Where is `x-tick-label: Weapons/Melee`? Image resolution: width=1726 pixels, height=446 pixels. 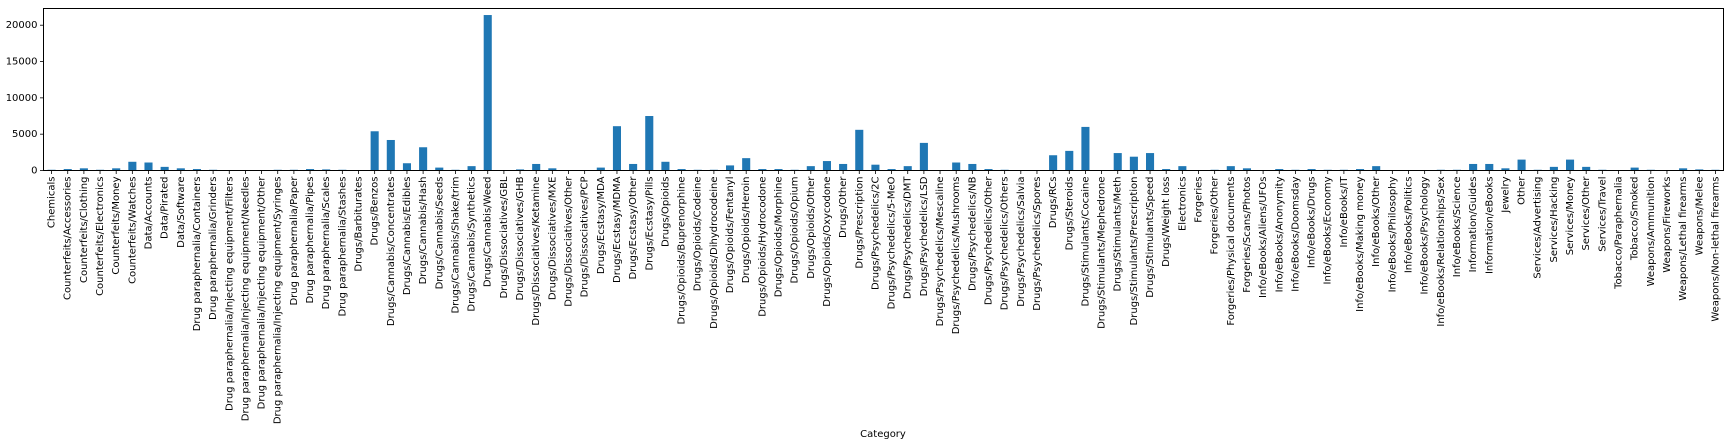
x-tick-label: Weapons/Melee is located at coordinates (1699, 216).